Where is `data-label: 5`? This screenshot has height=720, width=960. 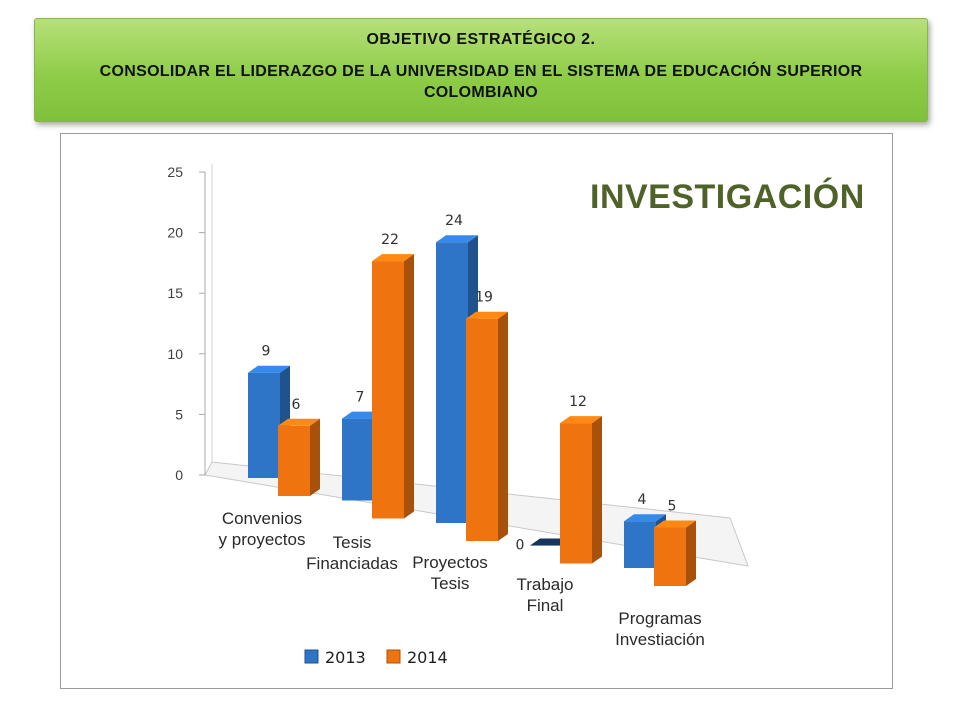 data-label: 5 is located at coordinates (672, 507).